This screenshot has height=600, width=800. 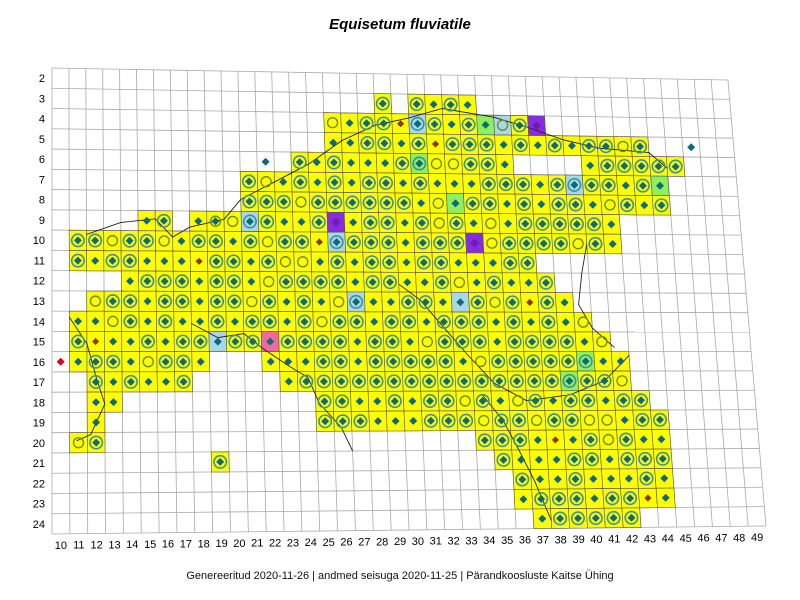 What do you see at coordinates (632, 540) in the screenshot?
I see `column-label: 42` at bounding box center [632, 540].